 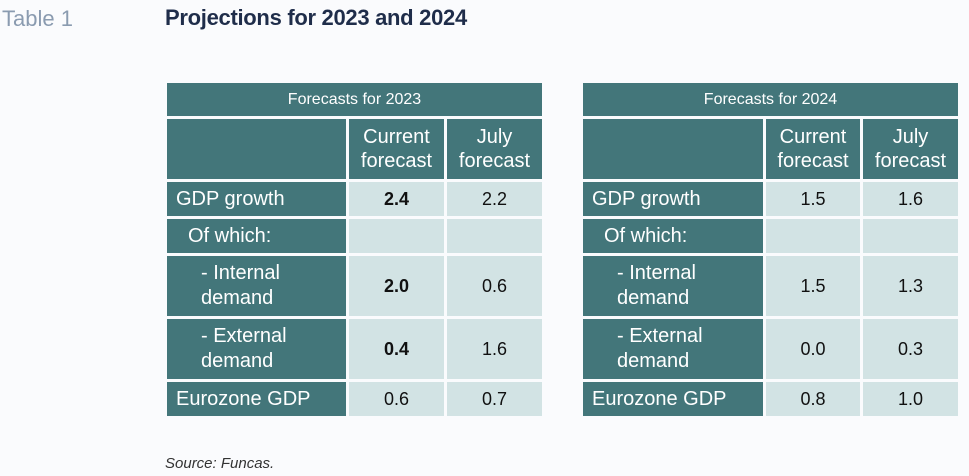 I want to click on source-note: Source: Funcas., so click(x=220, y=463).